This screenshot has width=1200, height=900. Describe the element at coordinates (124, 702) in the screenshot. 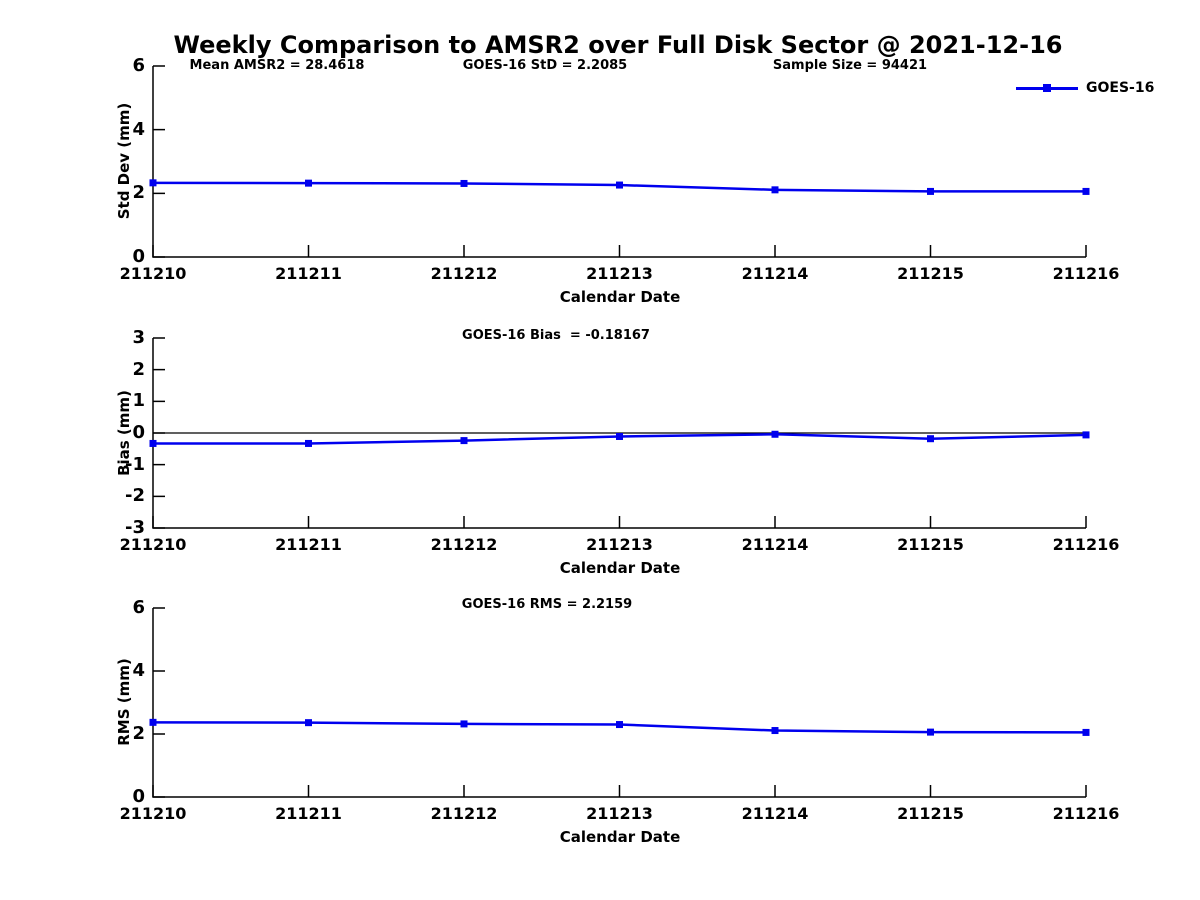

I see `y-axis-title-rms: RMS (mm)` at that location.